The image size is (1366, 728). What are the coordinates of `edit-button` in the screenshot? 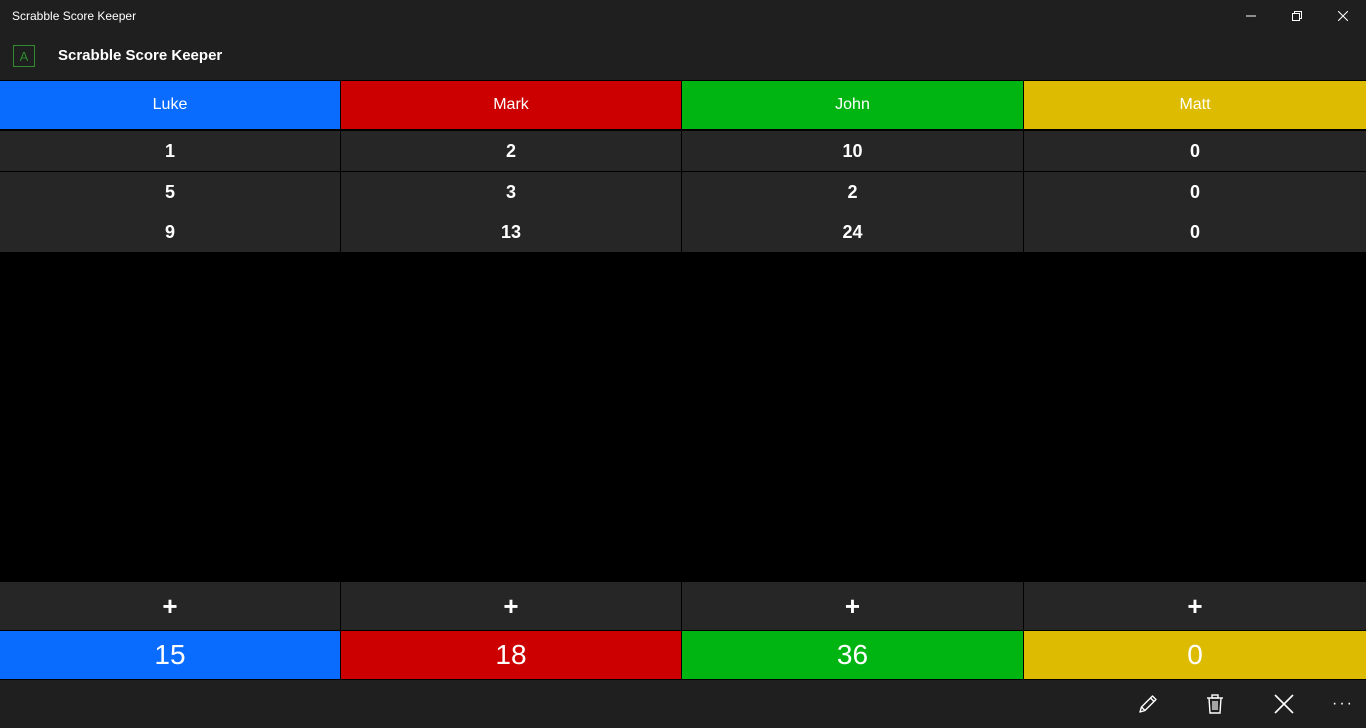 It's located at (1148, 704).